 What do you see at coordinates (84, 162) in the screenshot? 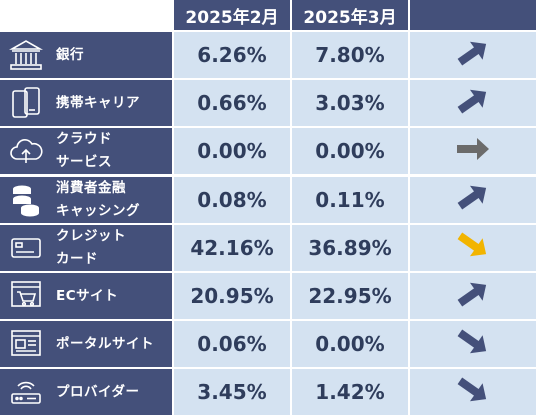
I see `category-label-line2: サービス` at bounding box center [84, 162].